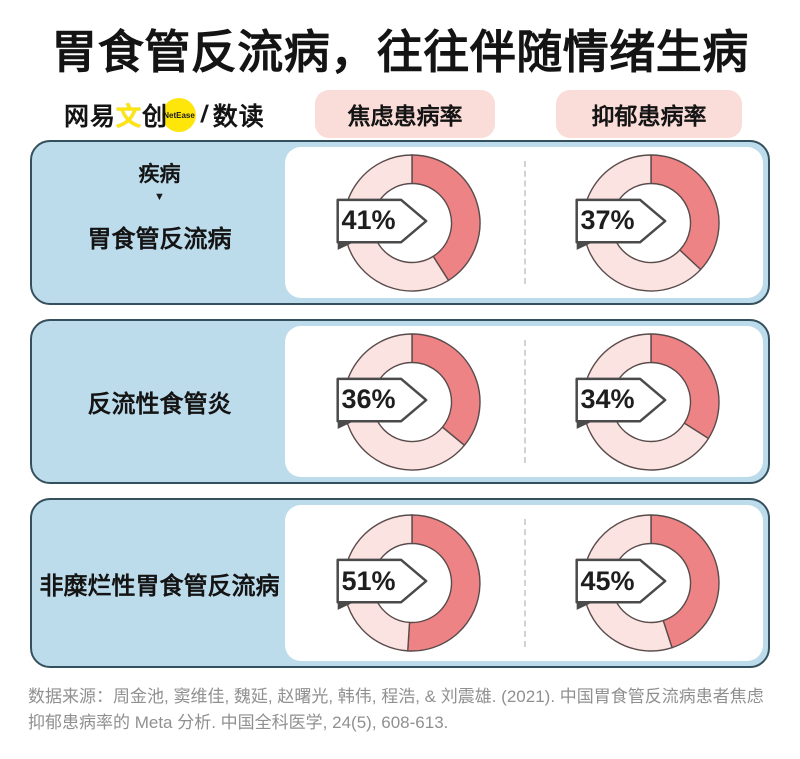 This screenshot has width=800, height=759. I want to click on donut-cell-re-depression: 34%, so click(643, 401).